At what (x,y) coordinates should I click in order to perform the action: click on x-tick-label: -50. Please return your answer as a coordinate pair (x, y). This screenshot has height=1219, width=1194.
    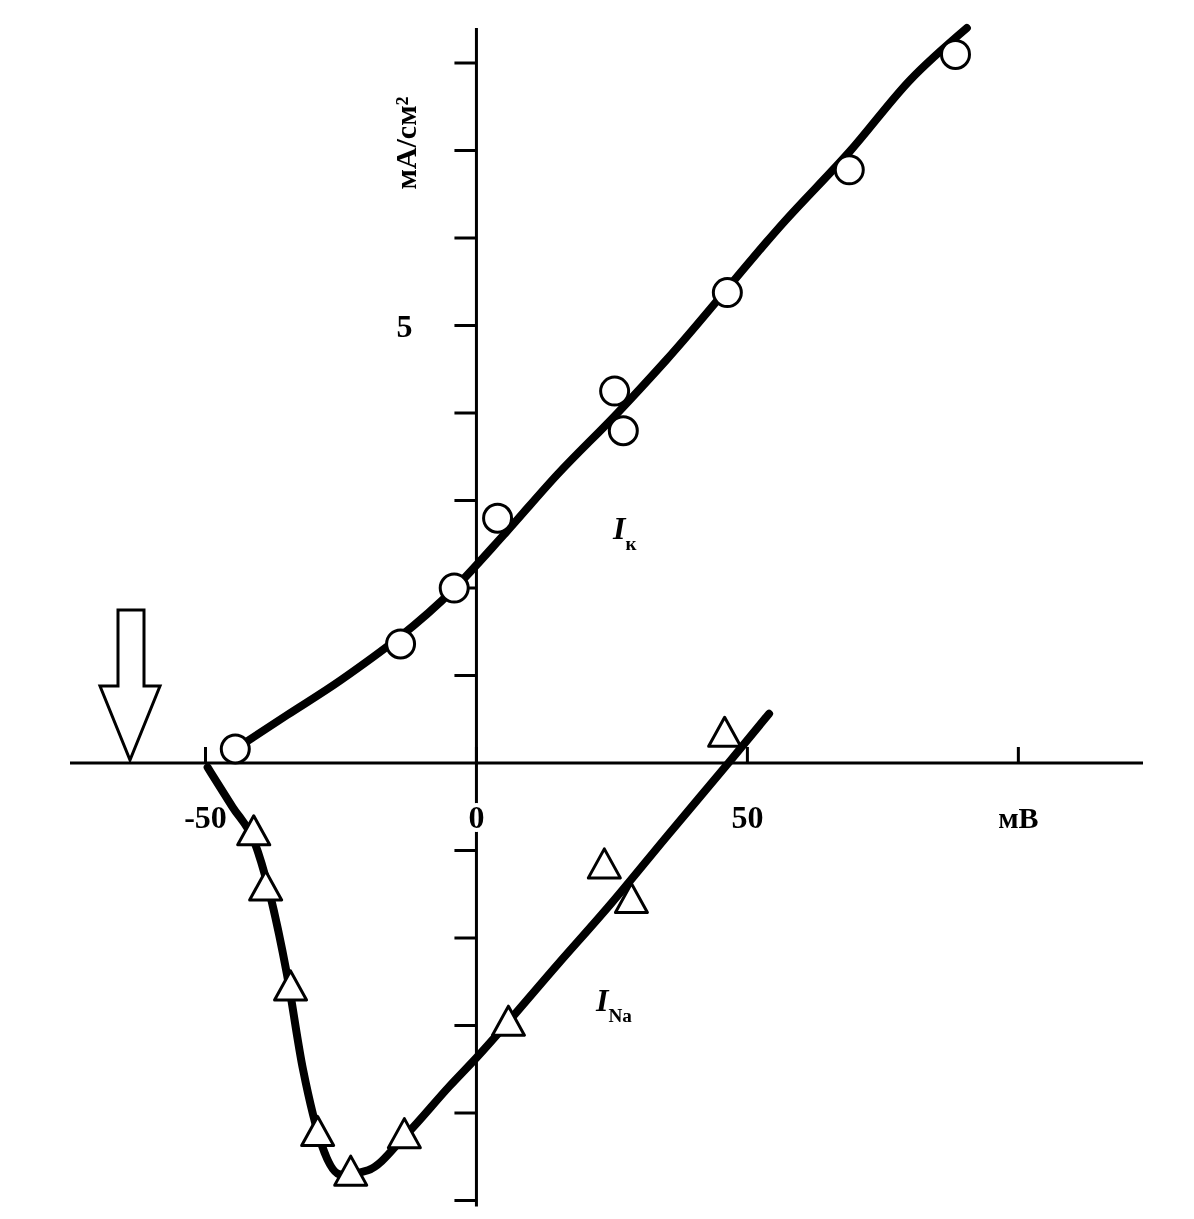
    Looking at the image, I should click on (205, 817).